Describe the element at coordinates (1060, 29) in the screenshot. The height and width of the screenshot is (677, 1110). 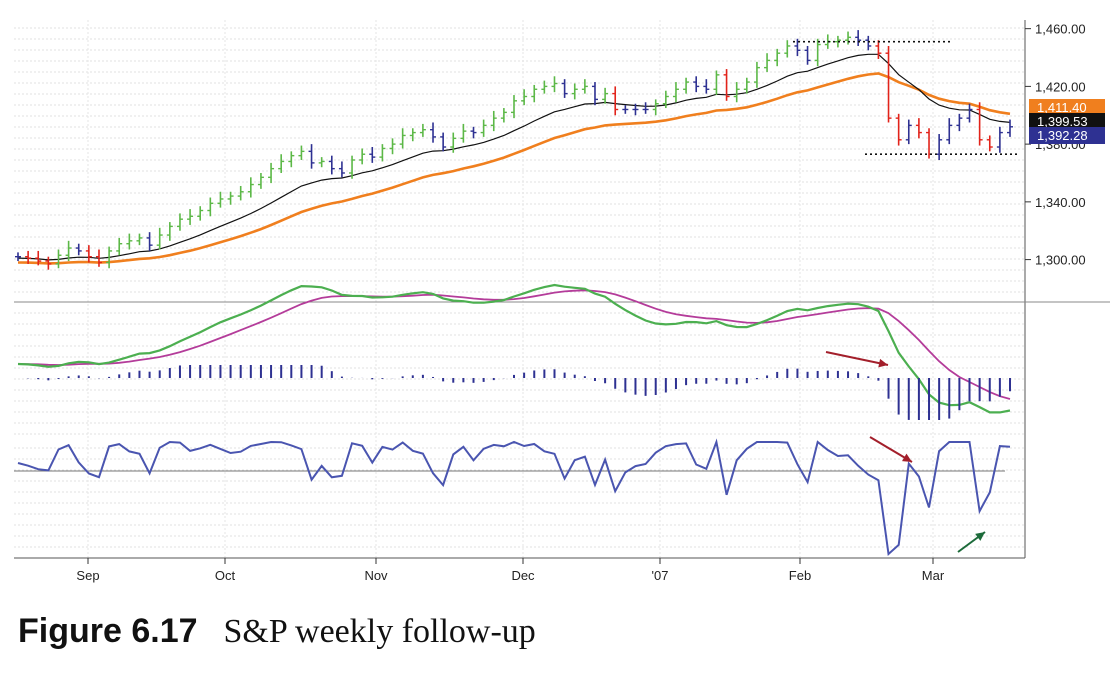
I see `y-tick-label: 1,460.00` at that location.